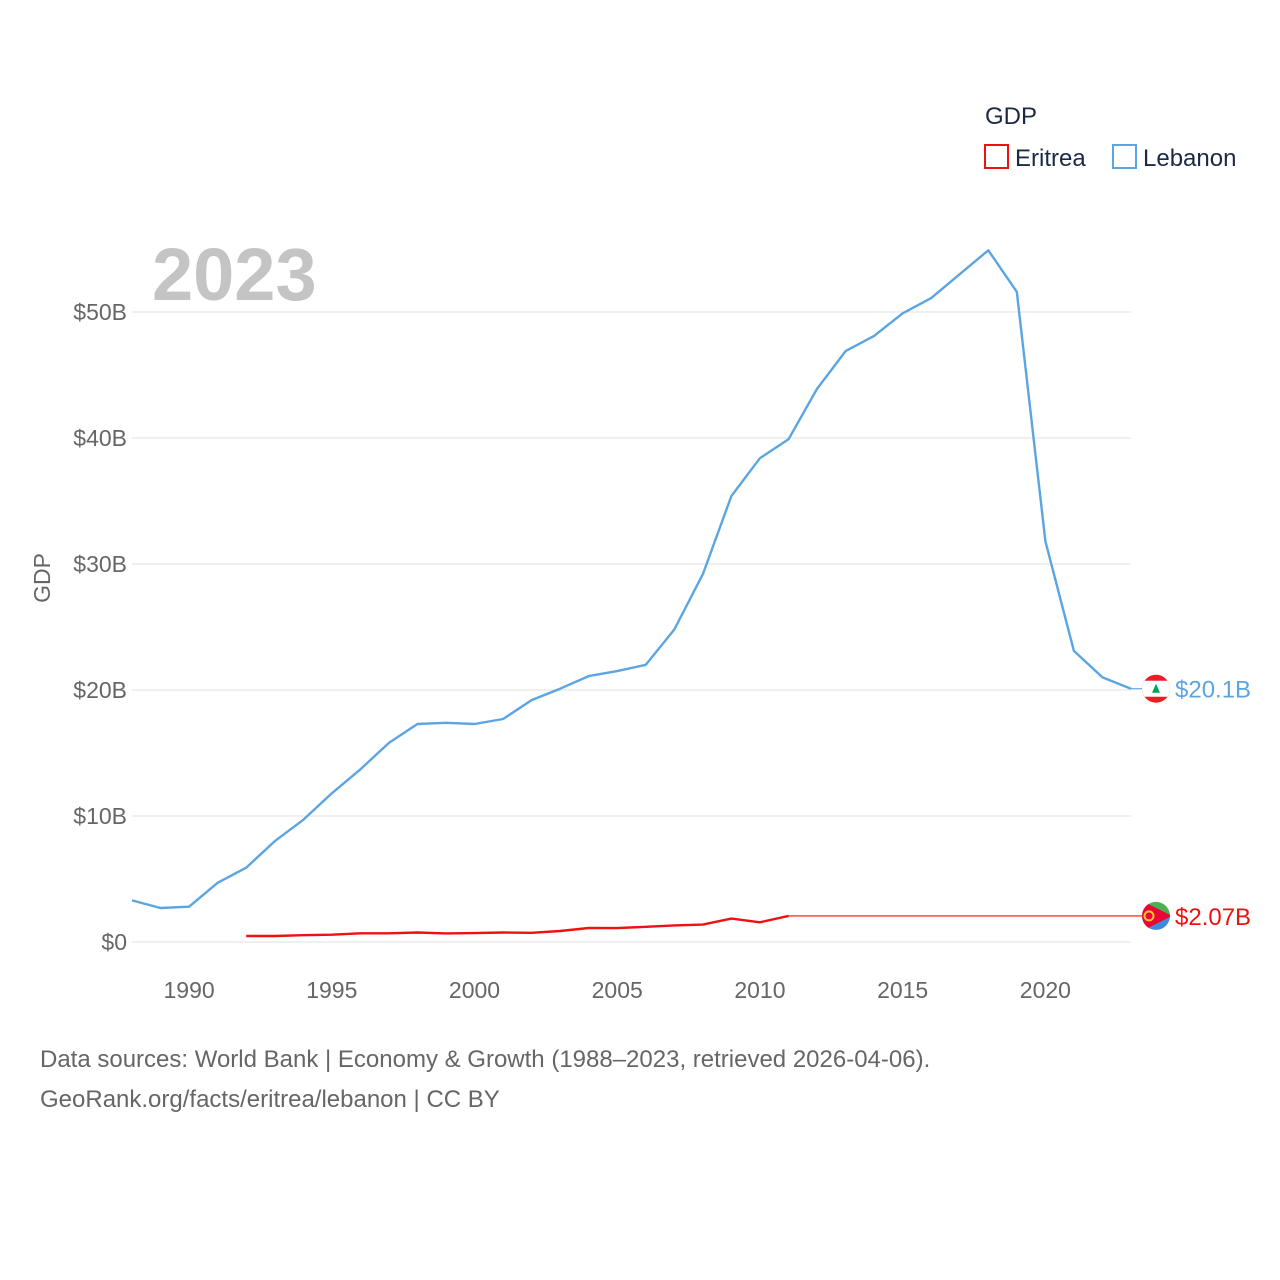 Image resolution: width=1280 pixels, height=1280 pixels. I want to click on y-tick-label: $10B, so click(100, 816).